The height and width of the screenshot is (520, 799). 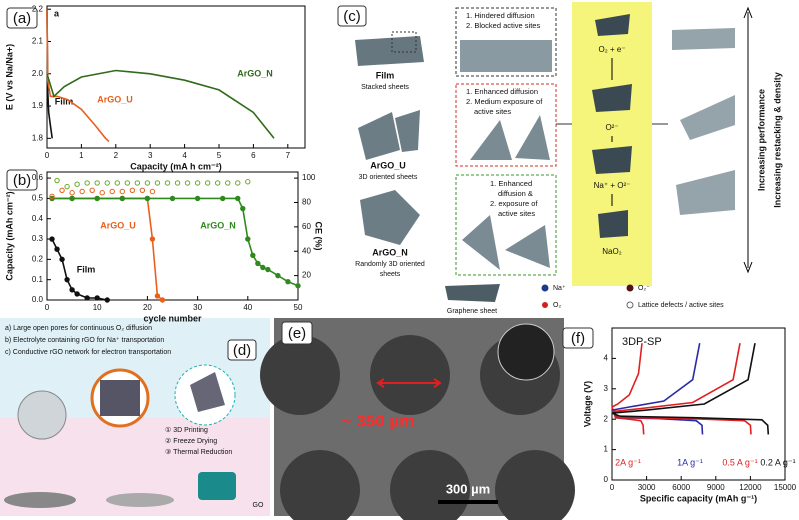 I want to click on x-tick-label: 3000, so click(x=647, y=487).